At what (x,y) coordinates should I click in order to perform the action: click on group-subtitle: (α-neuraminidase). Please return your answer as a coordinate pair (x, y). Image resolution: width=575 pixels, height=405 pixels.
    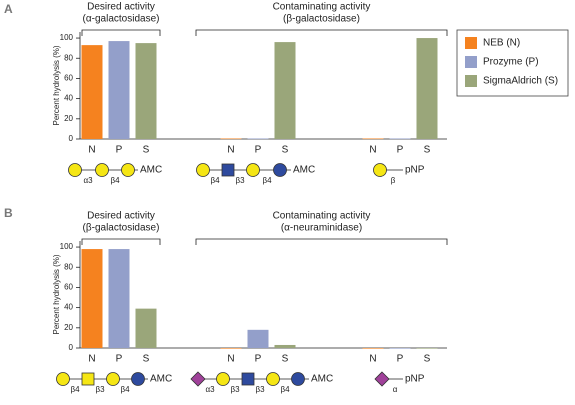
    Looking at the image, I should click on (321, 228).